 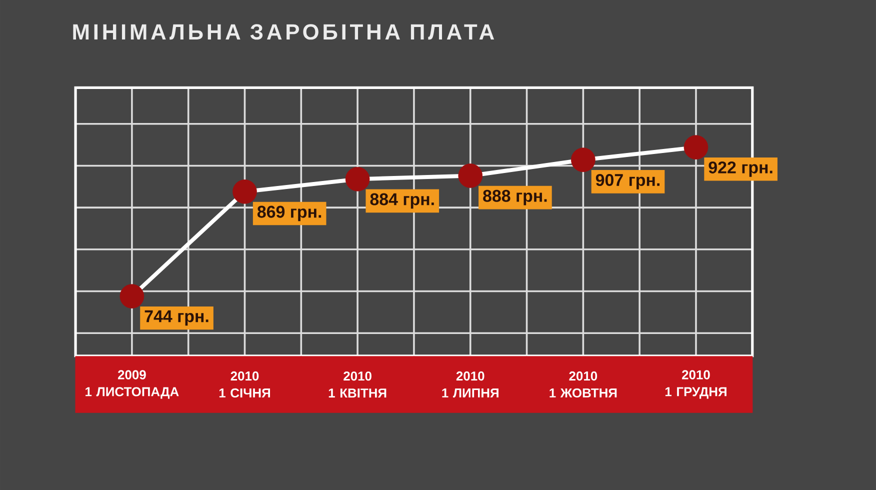 What do you see at coordinates (357, 384) in the screenshot?
I see `x-tick-label: 2010 1 КВІТНЯ` at bounding box center [357, 384].